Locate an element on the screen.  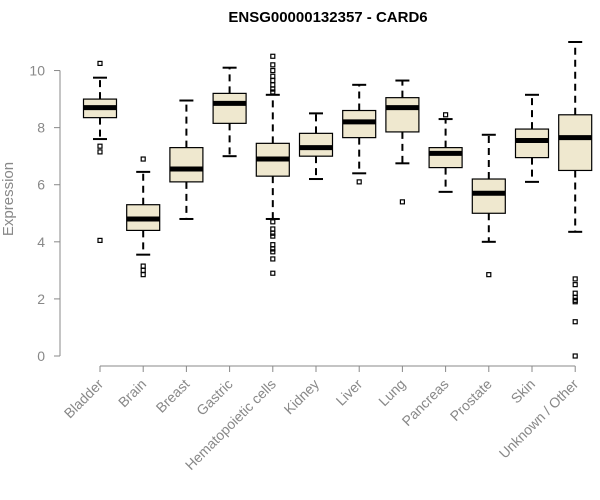
x-tick-label: Prostate is located at coordinates (471, 400).